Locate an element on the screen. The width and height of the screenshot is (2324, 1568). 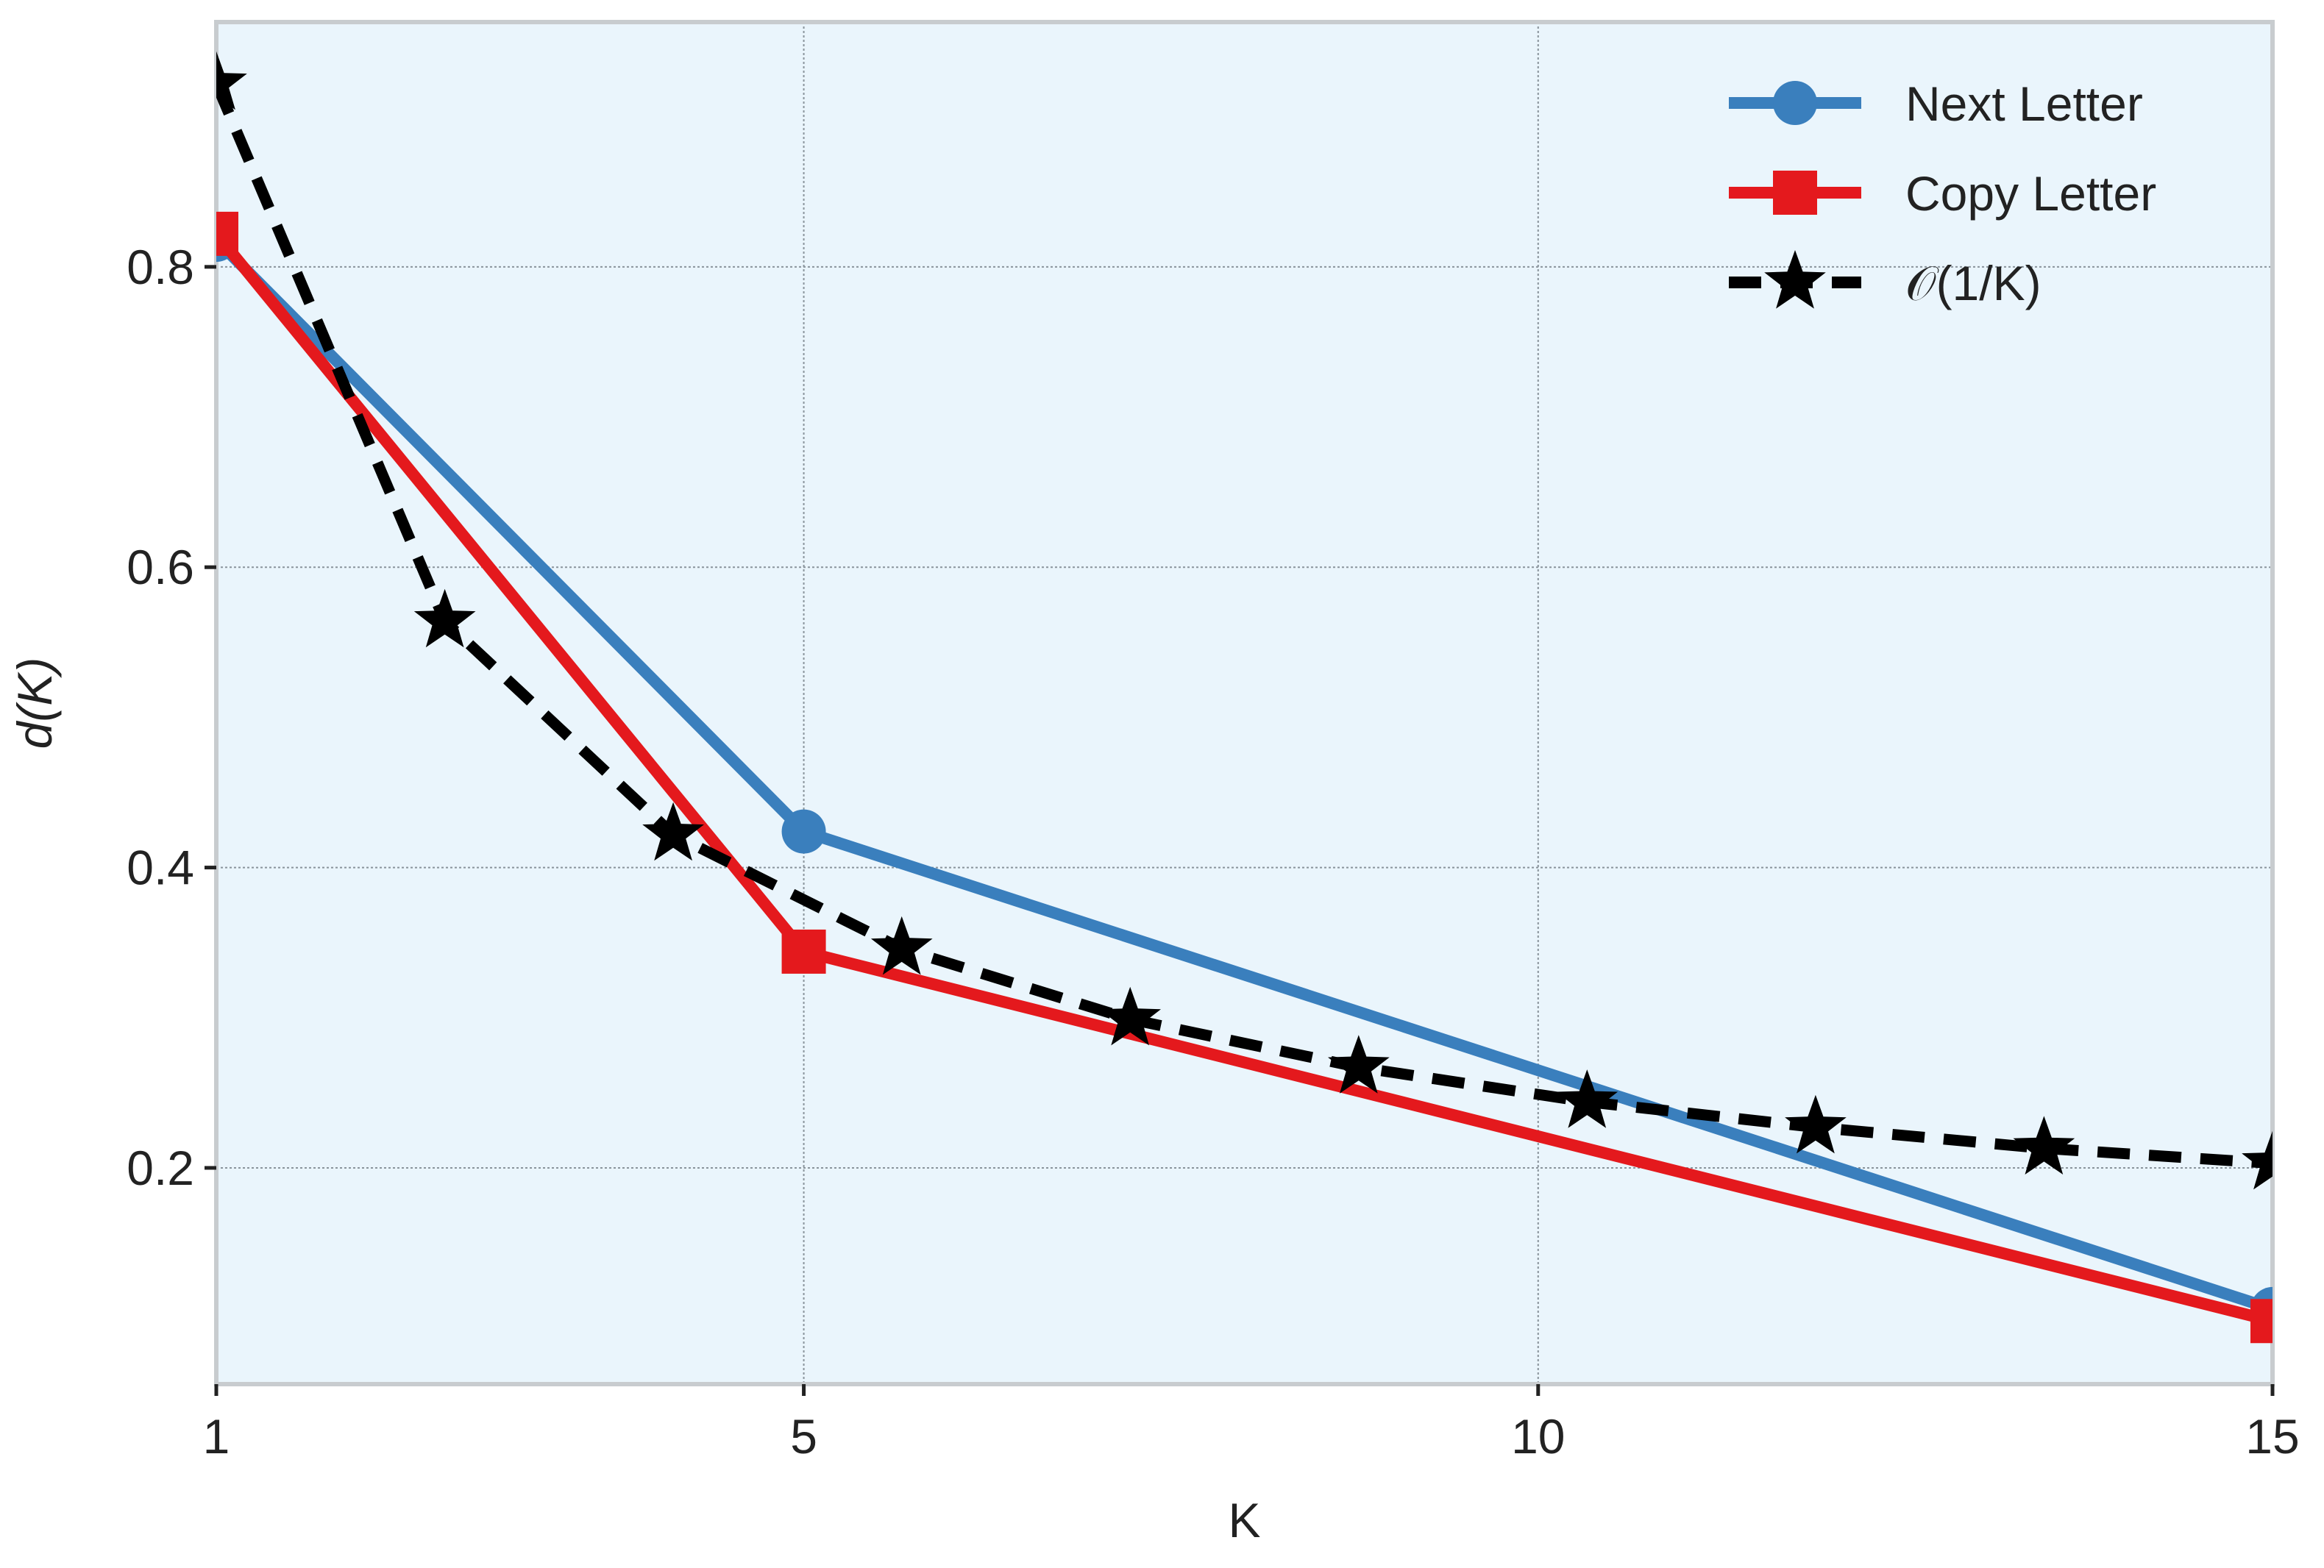
x-tick-label: 5 is located at coordinates (803, 1436).